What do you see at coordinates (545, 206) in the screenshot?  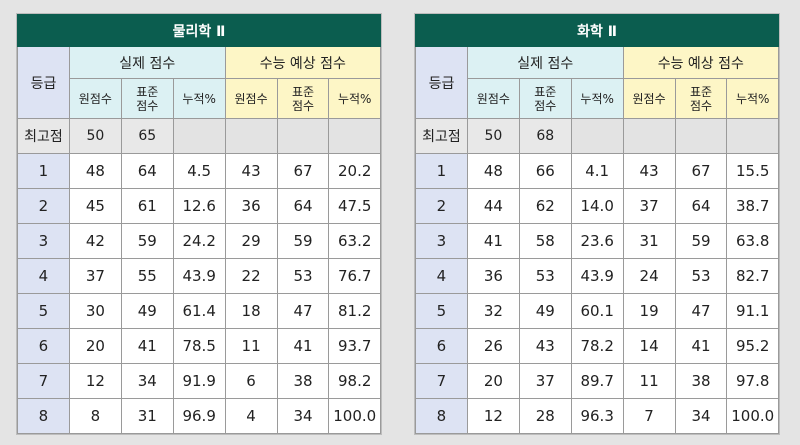 I see `actual-std-cell: 62` at bounding box center [545, 206].